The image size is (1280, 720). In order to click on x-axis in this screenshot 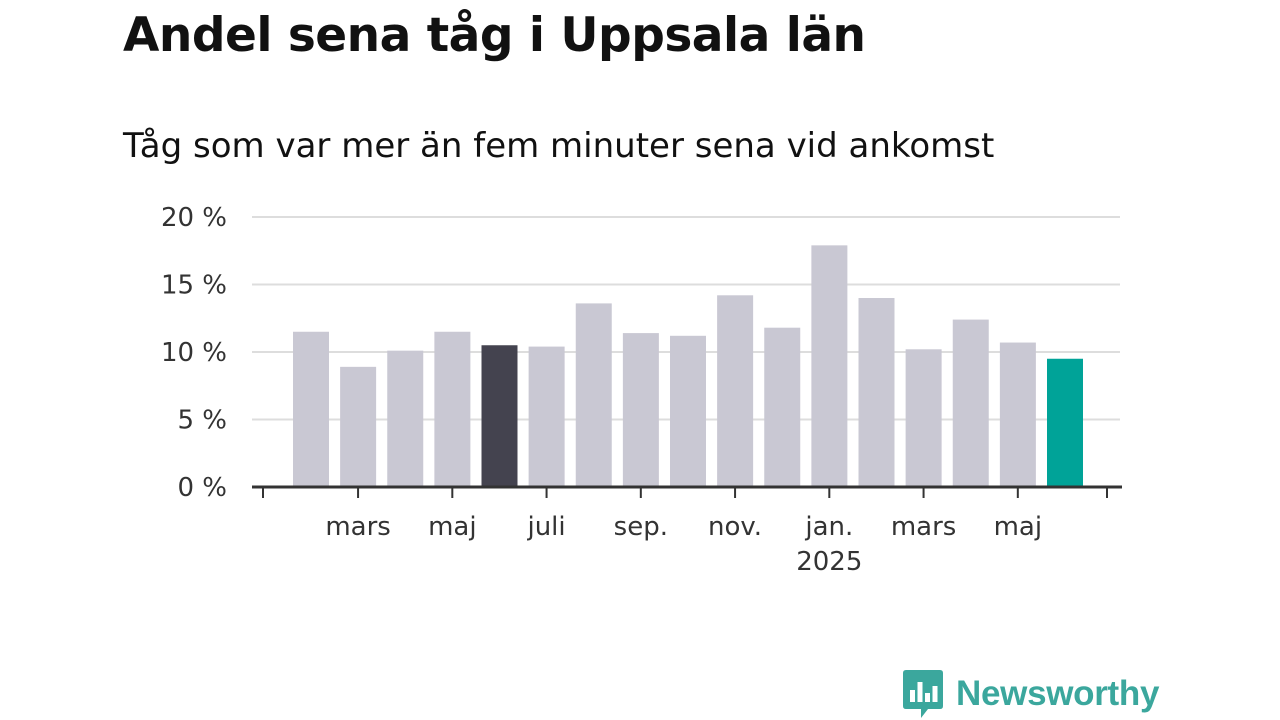, I will do `click(687, 491)`.